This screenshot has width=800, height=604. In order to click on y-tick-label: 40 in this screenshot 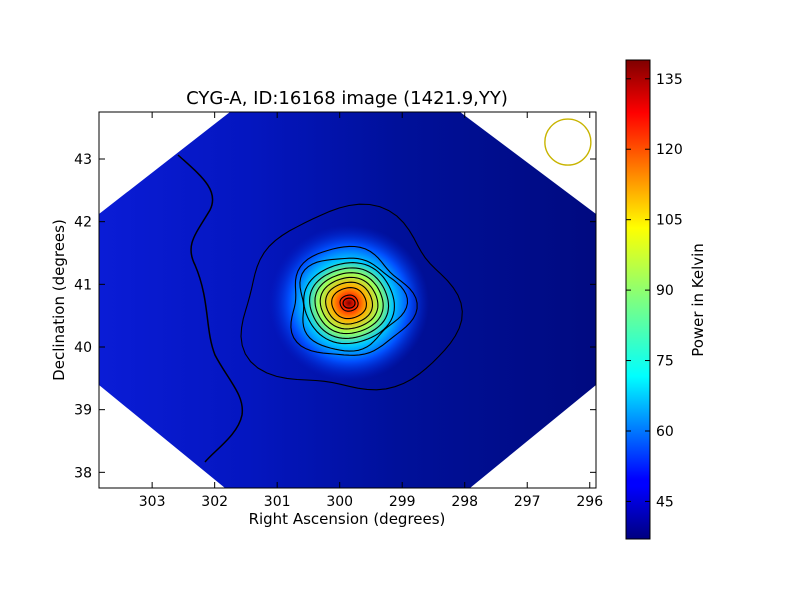, I will do `click(83, 348)`.